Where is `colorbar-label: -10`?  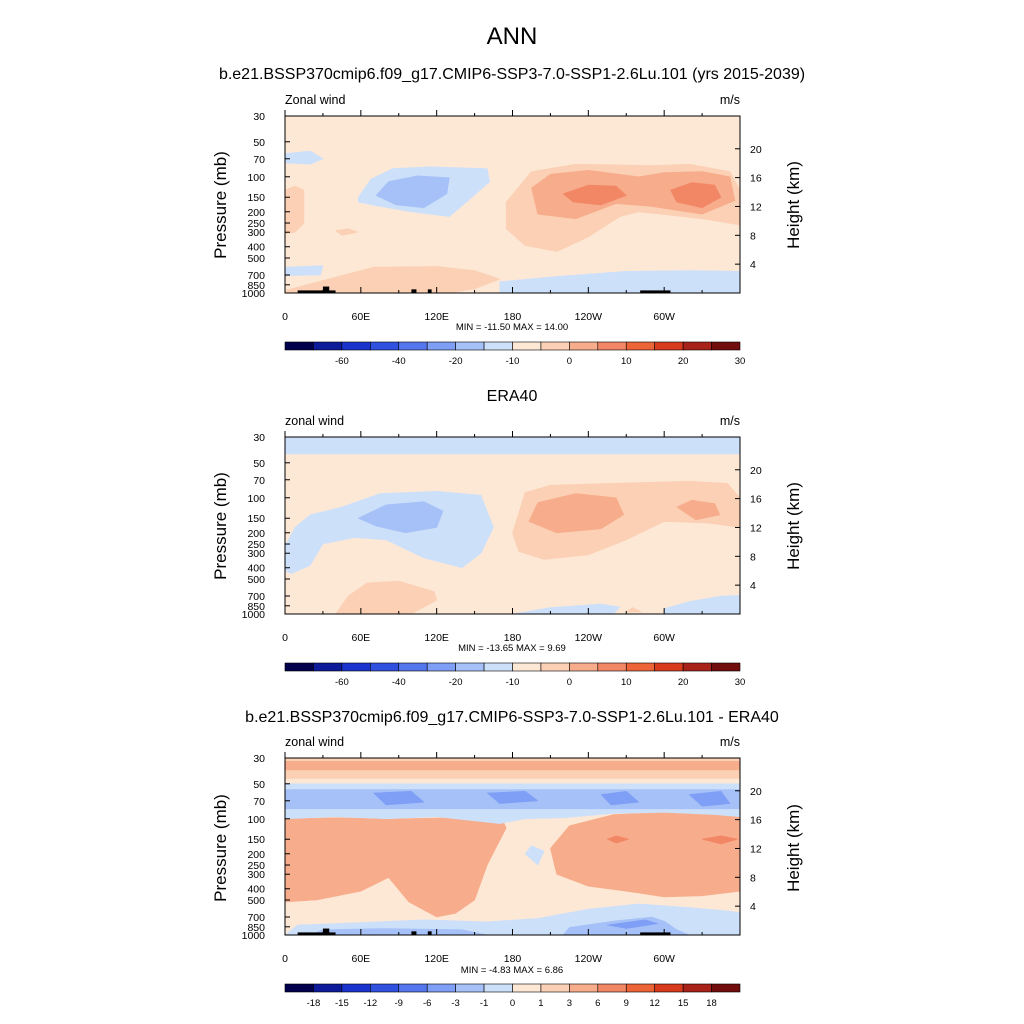 colorbar-label: -10 is located at coordinates (513, 682).